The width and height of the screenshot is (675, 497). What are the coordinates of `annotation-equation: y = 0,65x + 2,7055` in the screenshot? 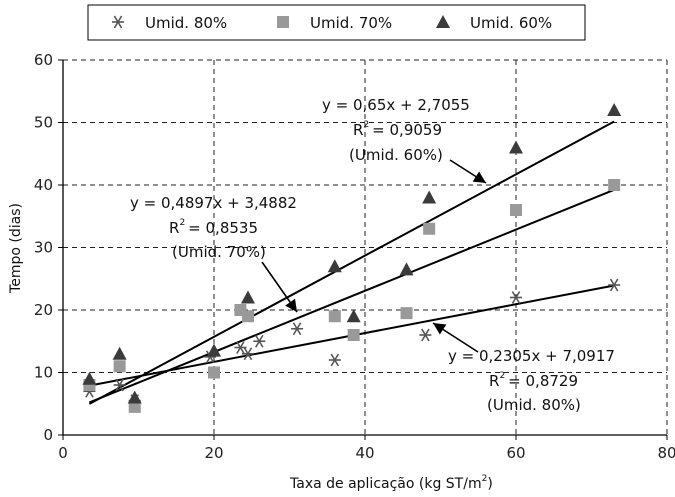 It's located at (396, 105).